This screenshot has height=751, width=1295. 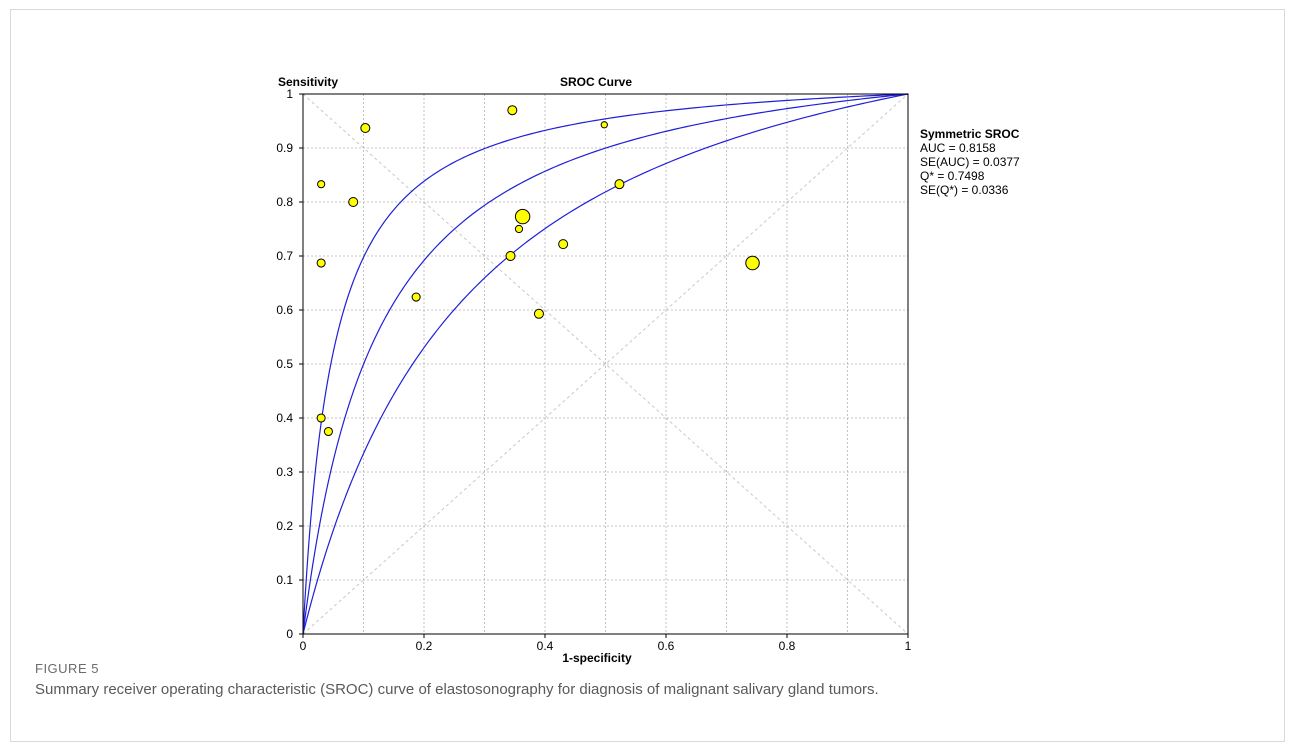 What do you see at coordinates (424, 646) in the screenshot?
I see `x-tick-label: 0.2` at bounding box center [424, 646].